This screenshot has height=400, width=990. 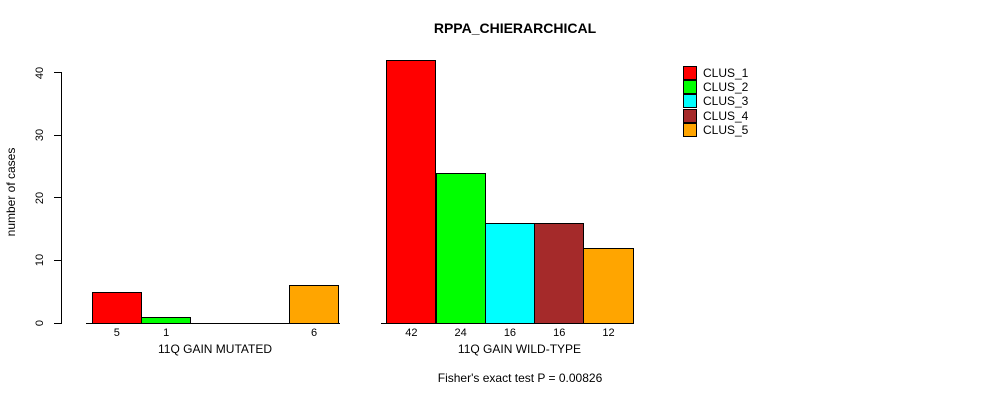 What do you see at coordinates (460, 333) in the screenshot?
I see `bar-value-label: 24` at bounding box center [460, 333].